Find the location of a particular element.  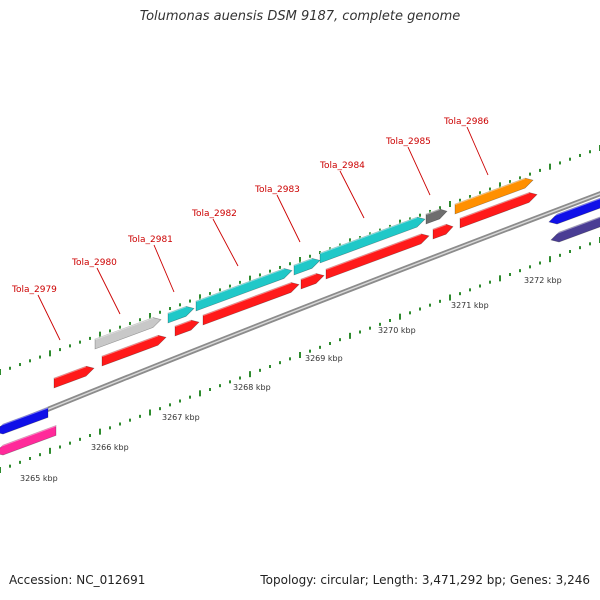

tola-2981-cyan-gene-arrow is located at coordinates (181, 314).